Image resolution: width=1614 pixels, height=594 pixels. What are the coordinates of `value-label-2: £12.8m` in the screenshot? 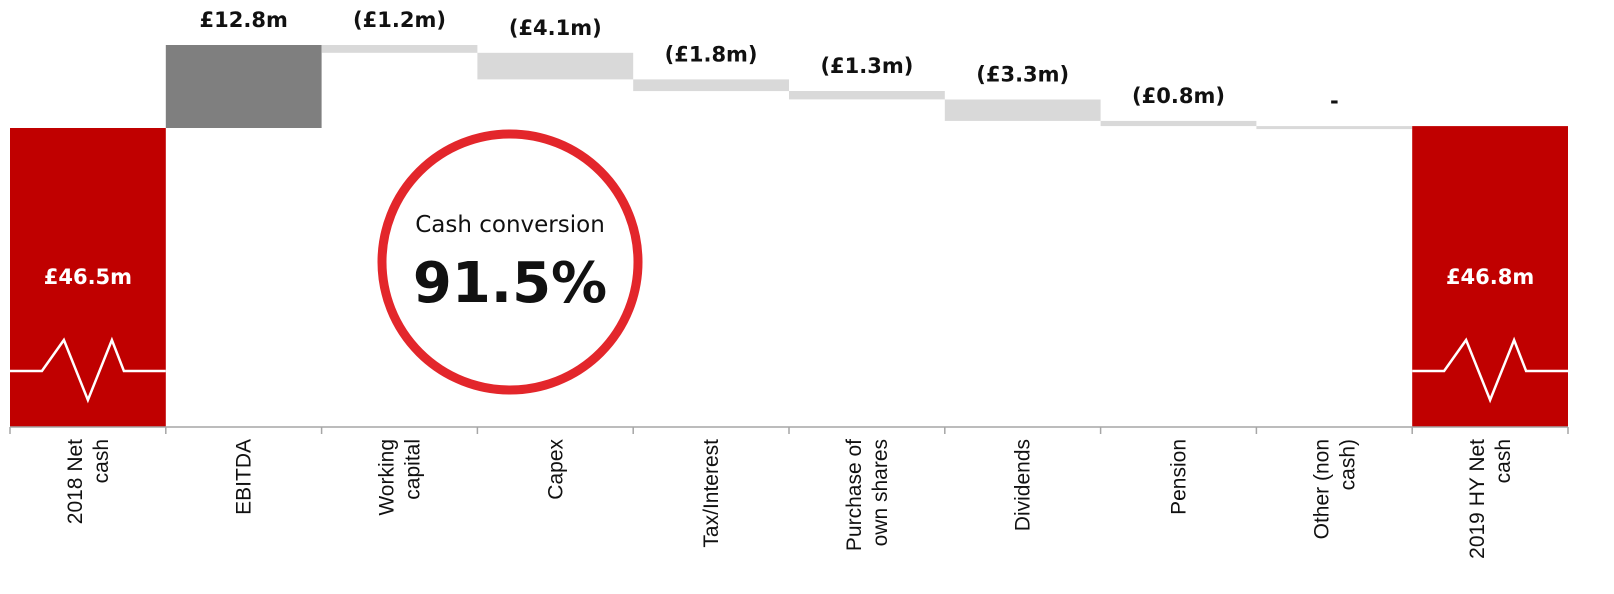 It's located at (244, 20).